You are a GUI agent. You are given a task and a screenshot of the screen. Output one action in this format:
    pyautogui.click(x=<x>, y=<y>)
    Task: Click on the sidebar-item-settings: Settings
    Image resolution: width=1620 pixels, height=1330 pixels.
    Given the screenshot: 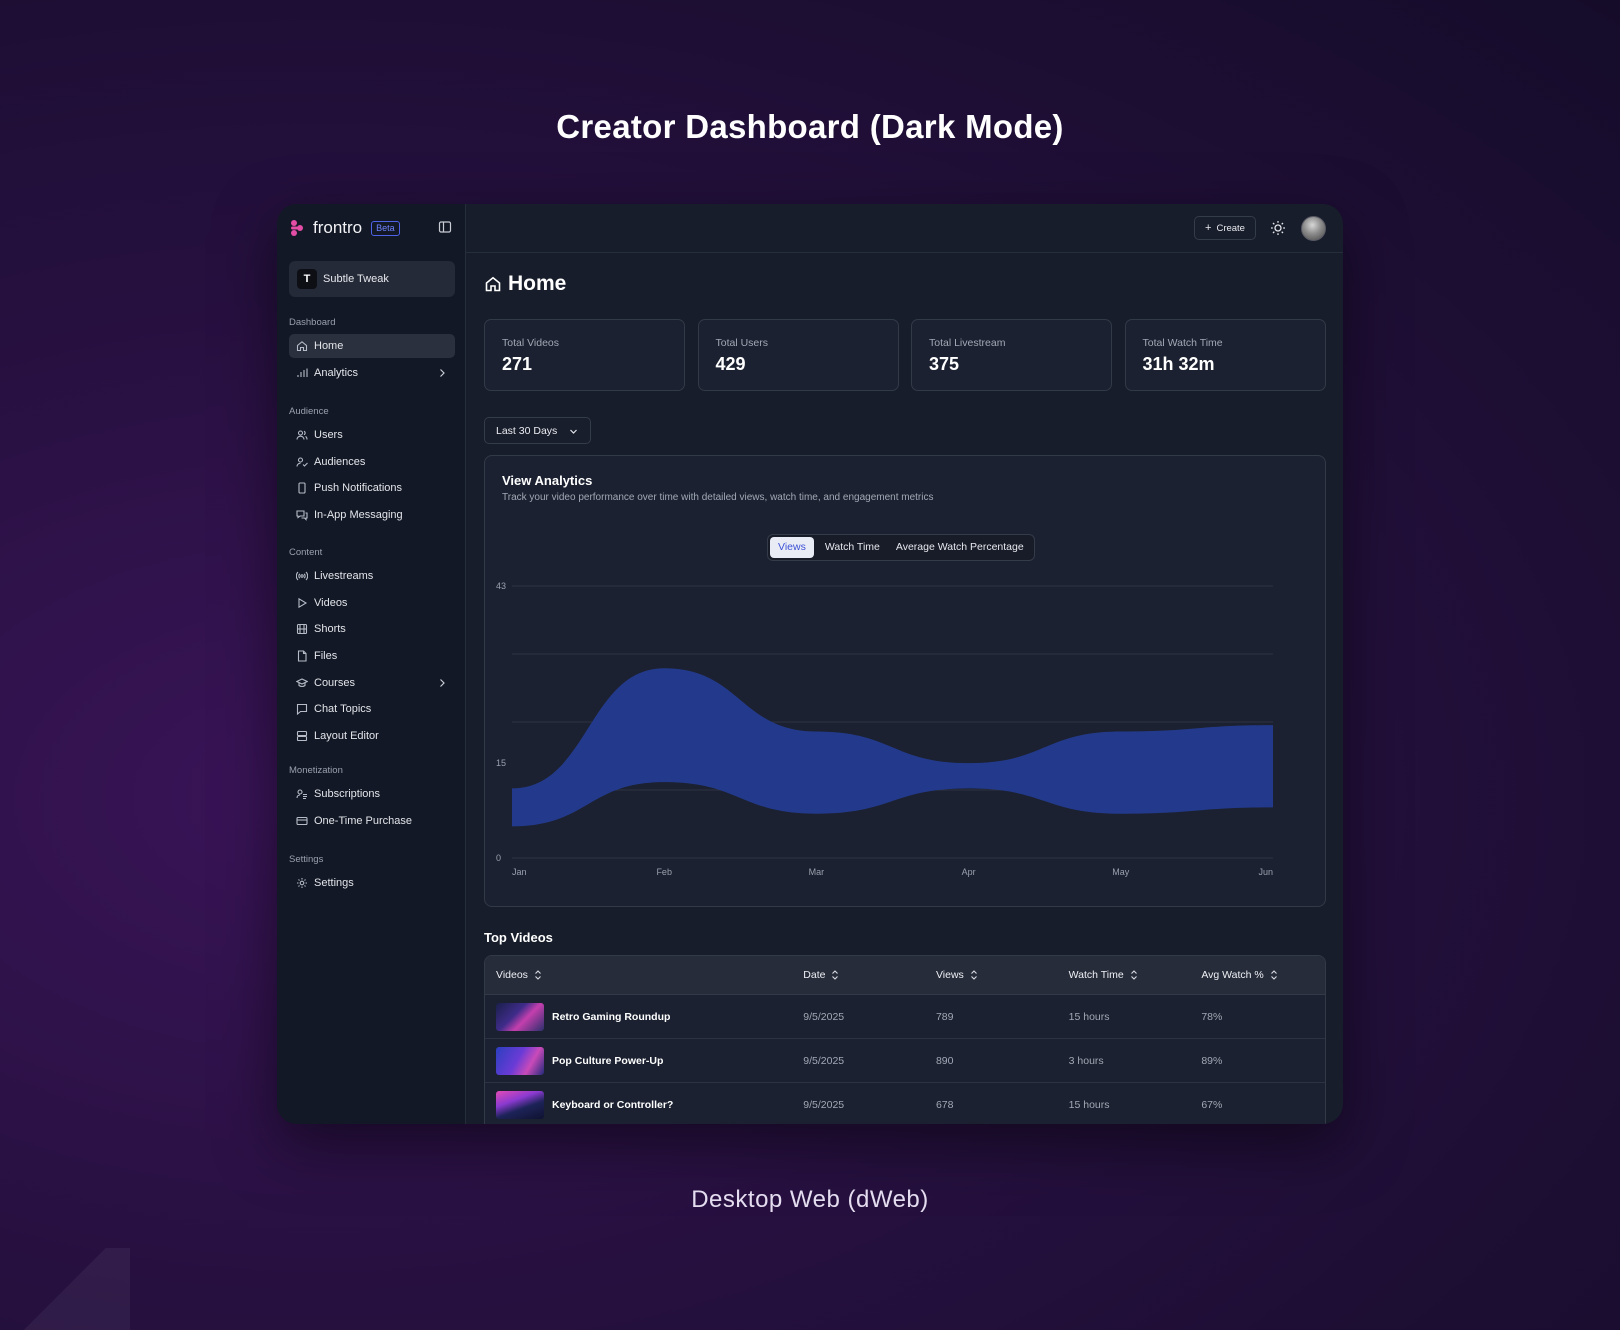 What is the action you would take?
    pyautogui.click(x=372, y=883)
    